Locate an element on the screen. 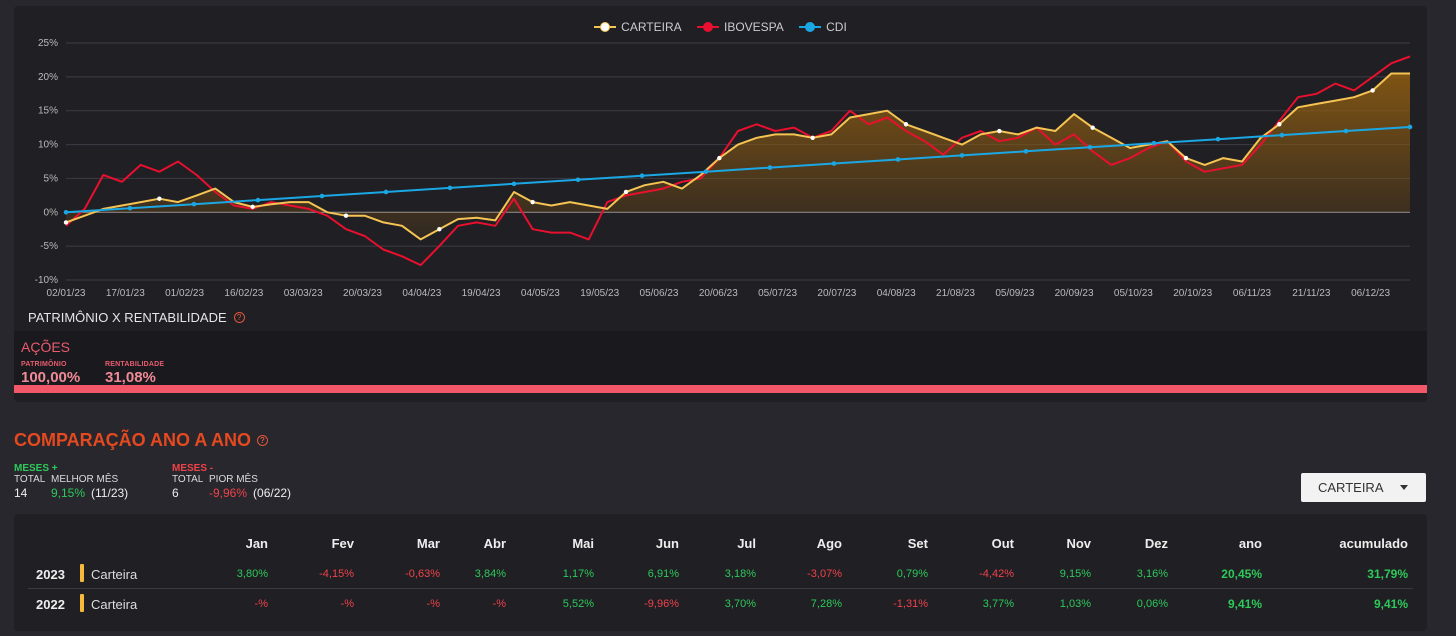 This screenshot has height=636, width=1456. x-tick-label: 04/04/23 is located at coordinates (421, 293).